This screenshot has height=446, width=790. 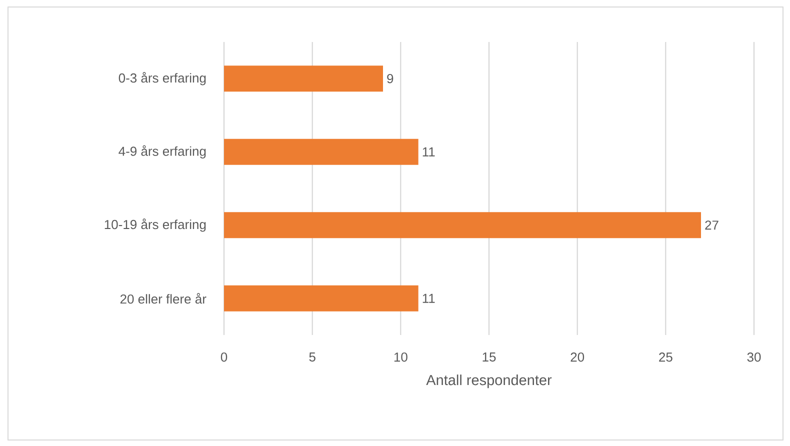 I want to click on data-label: 27, so click(x=711, y=225).